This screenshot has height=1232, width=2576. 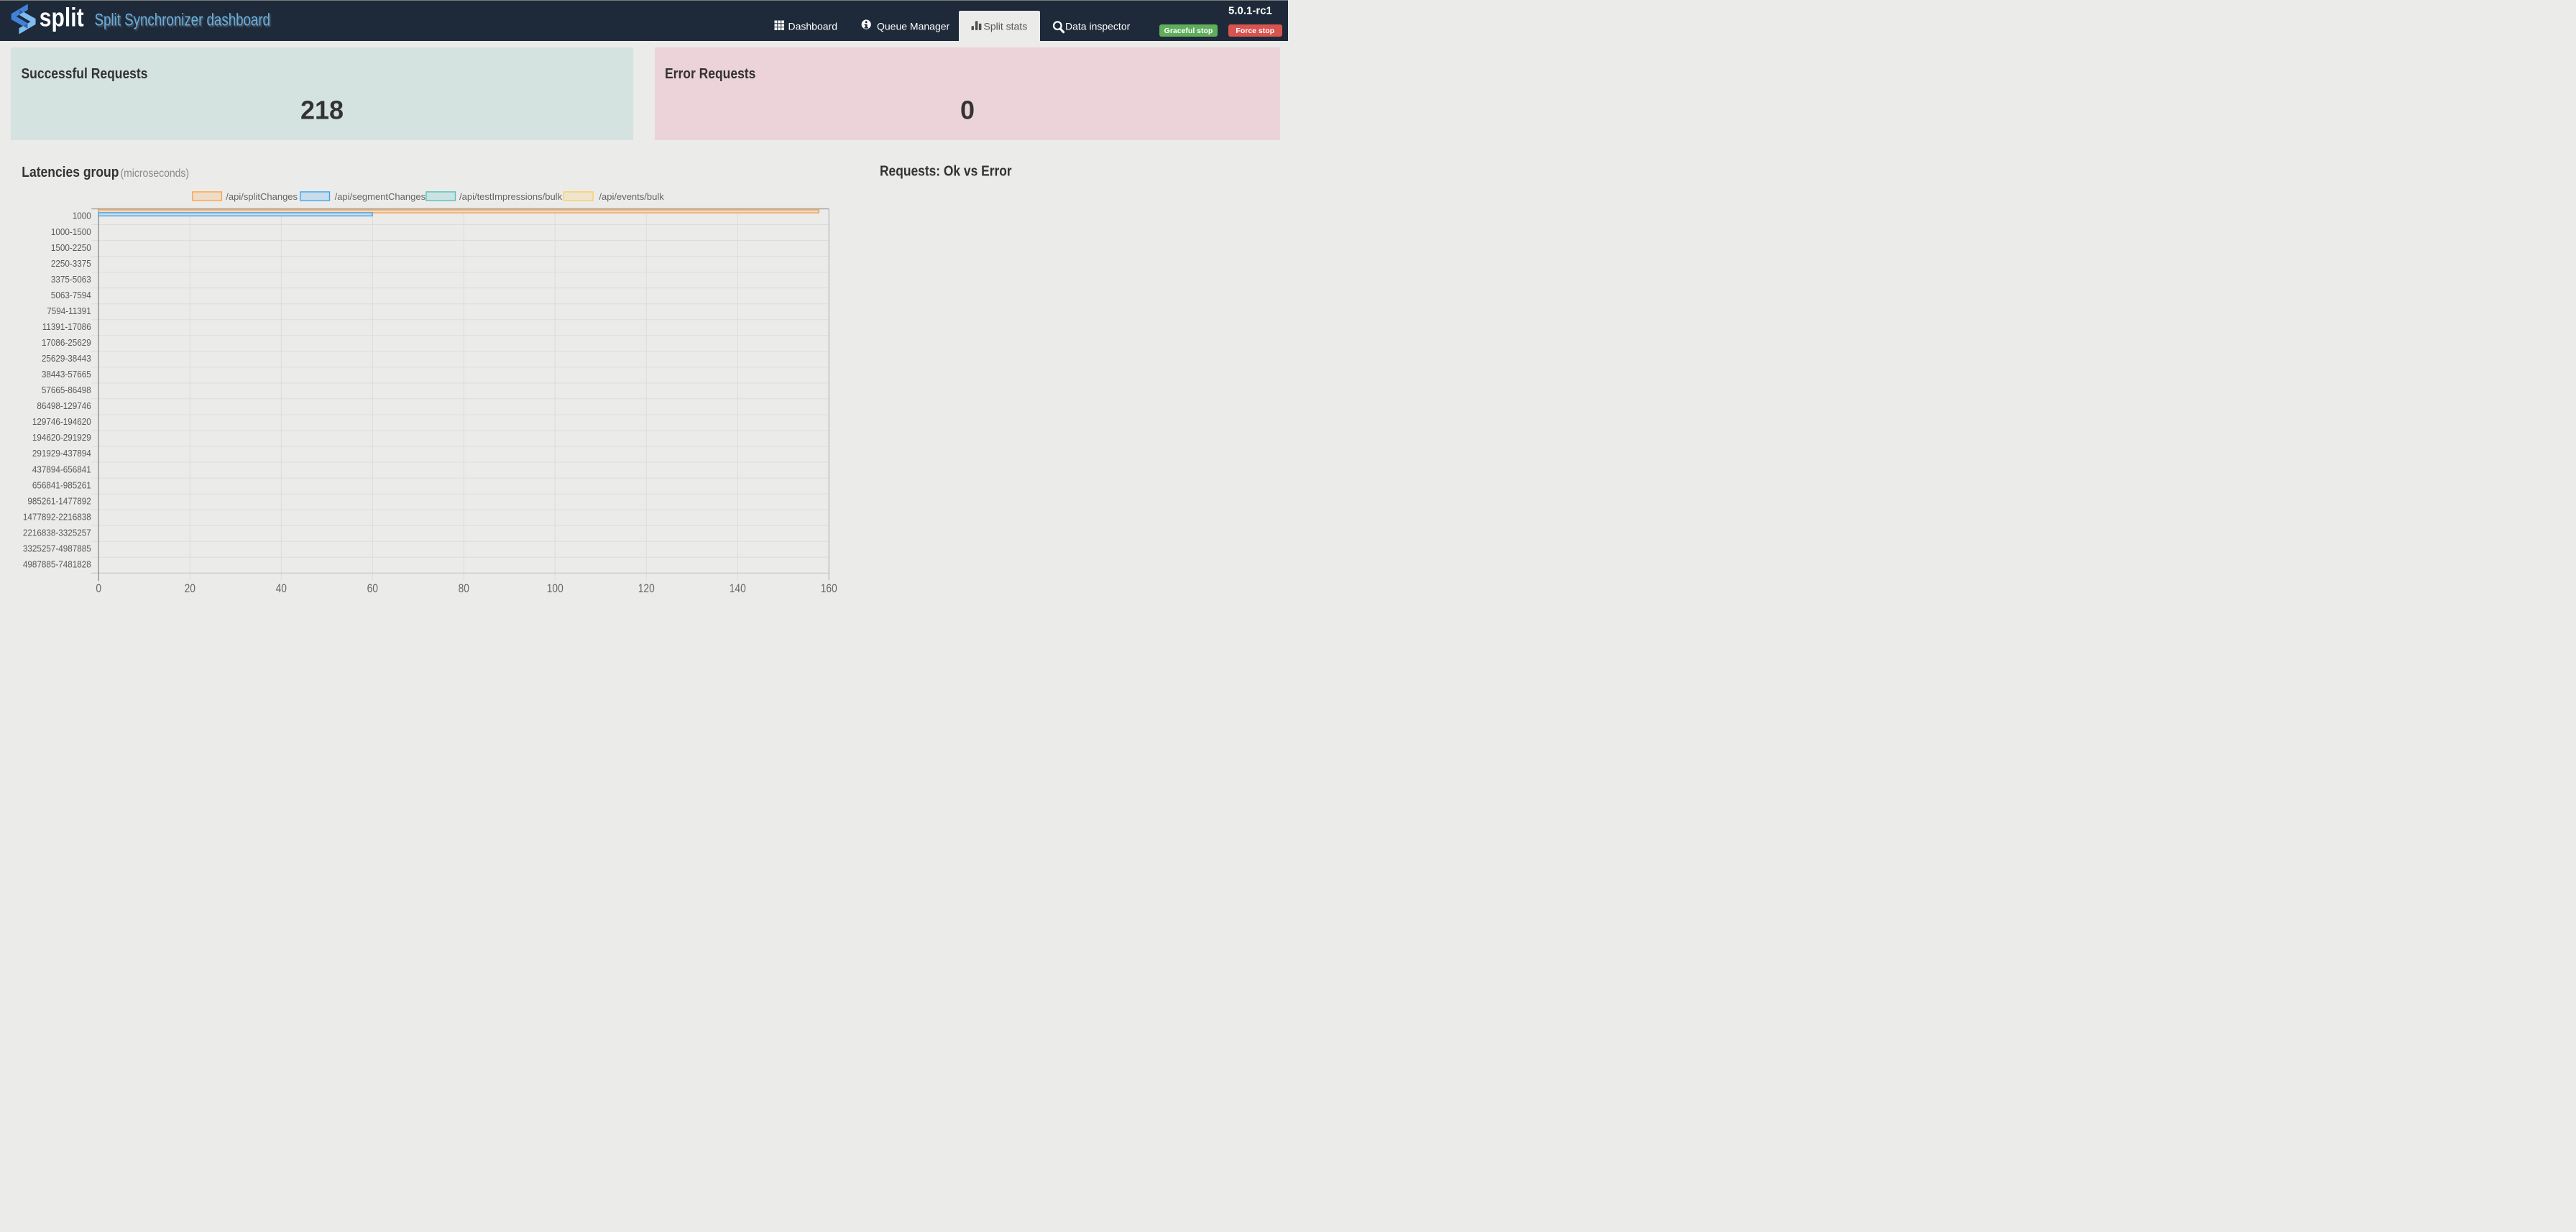 What do you see at coordinates (69, 310) in the screenshot?
I see `svg-text: 7594-11391` at bounding box center [69, 310].